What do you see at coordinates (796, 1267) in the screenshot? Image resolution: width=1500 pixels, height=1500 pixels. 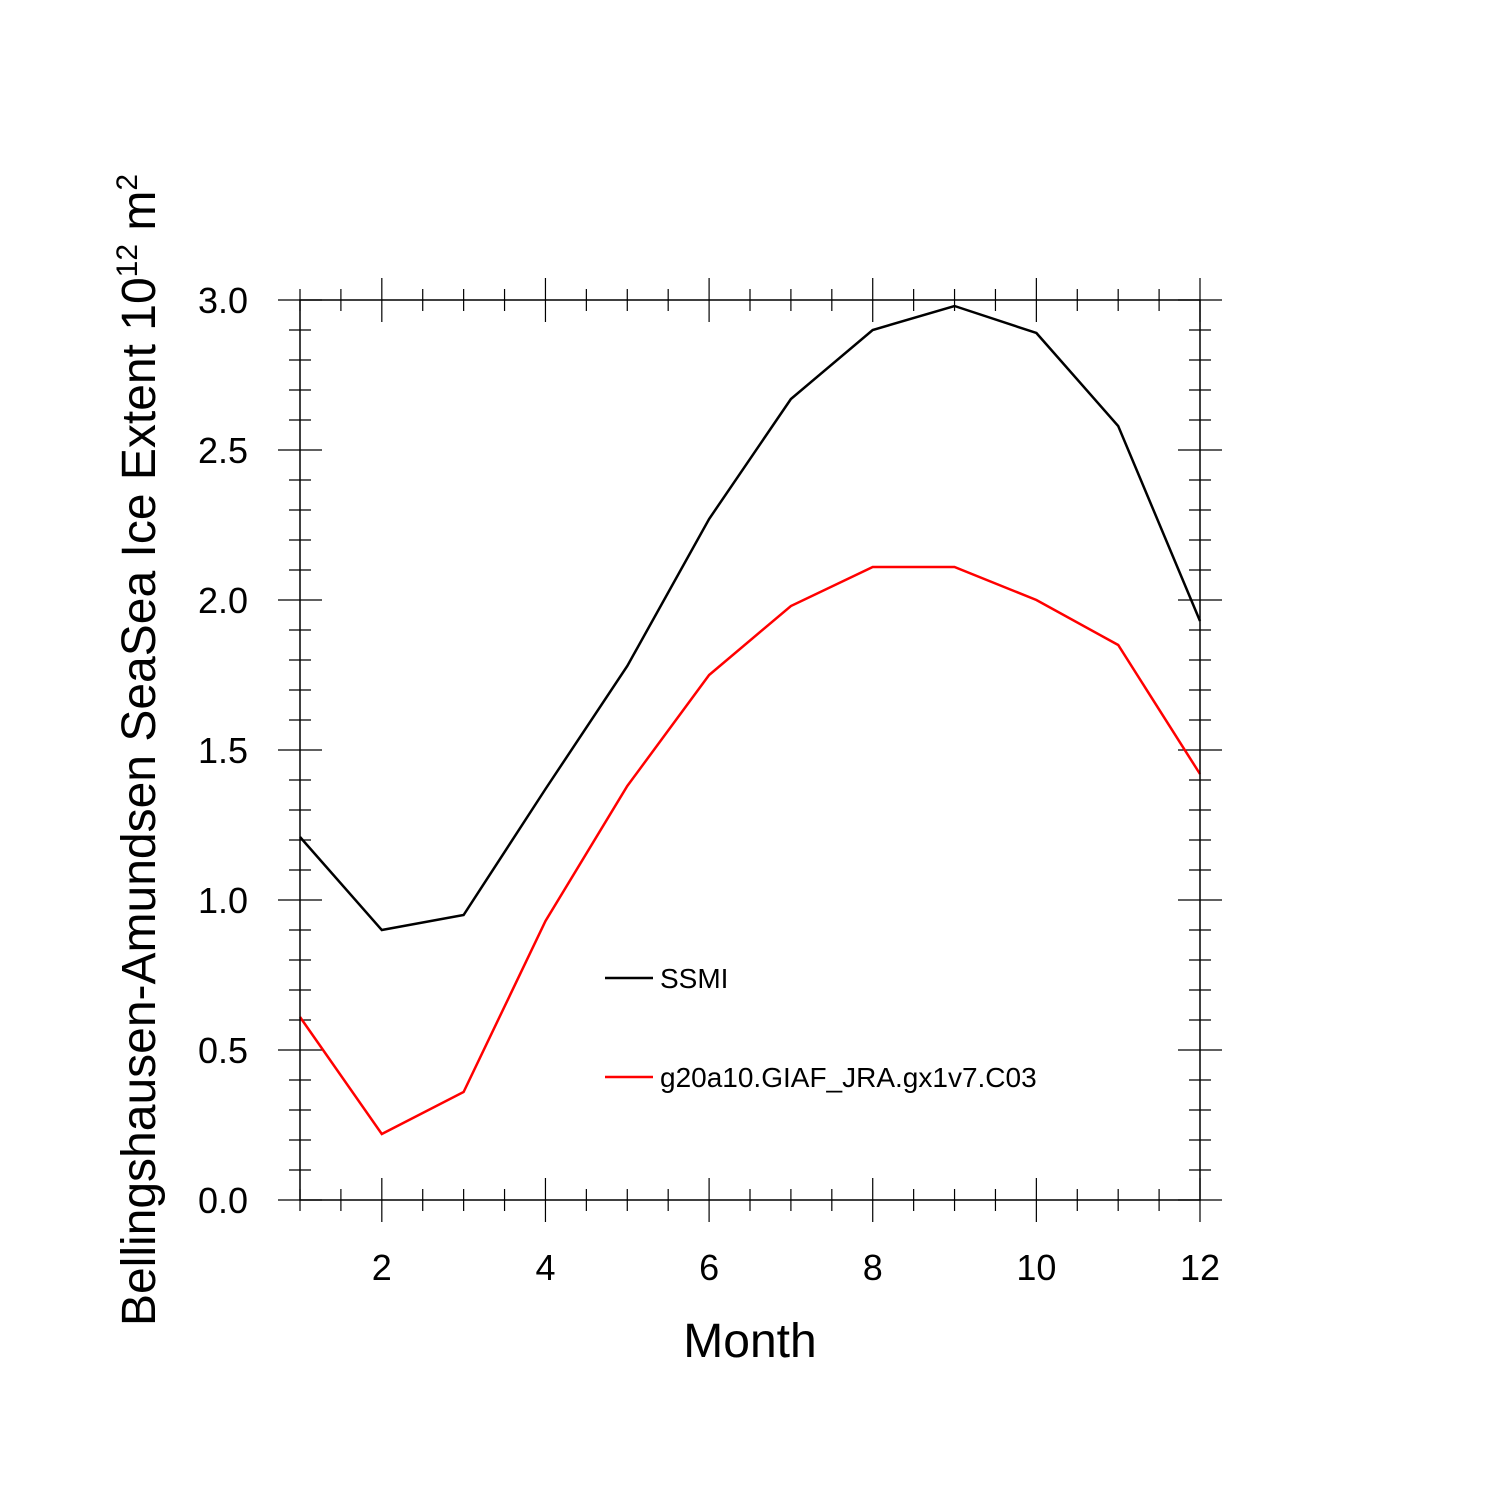 I see `x-tick-labels: 2 4 6 8 10 12` at bounding box center [796, 1267].